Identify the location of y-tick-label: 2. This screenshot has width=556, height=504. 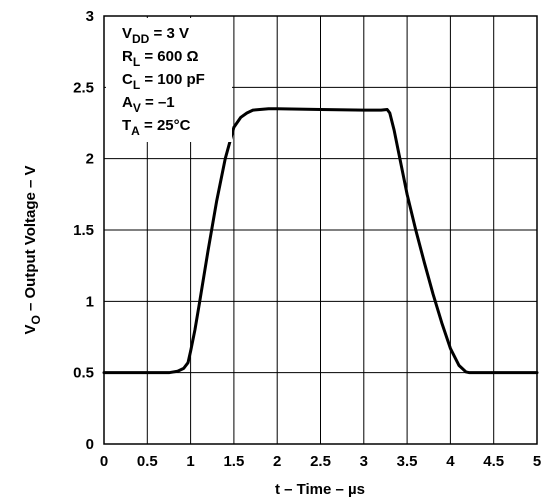
(90, 159).